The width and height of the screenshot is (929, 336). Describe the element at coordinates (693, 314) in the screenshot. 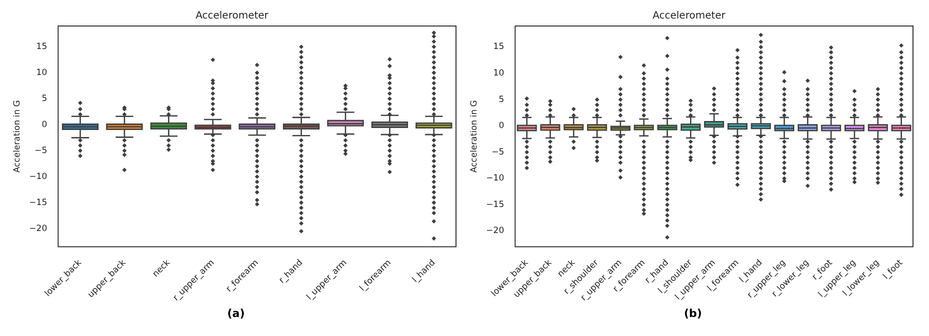

I see `text: (b)` at that location.